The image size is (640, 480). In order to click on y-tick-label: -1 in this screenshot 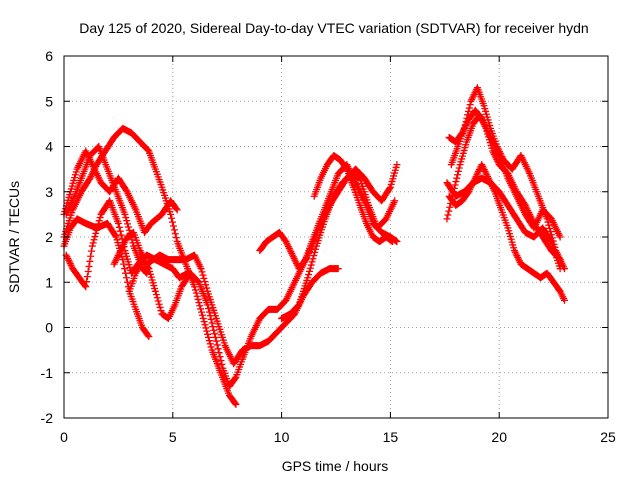, I will do `click(47, 373)`.